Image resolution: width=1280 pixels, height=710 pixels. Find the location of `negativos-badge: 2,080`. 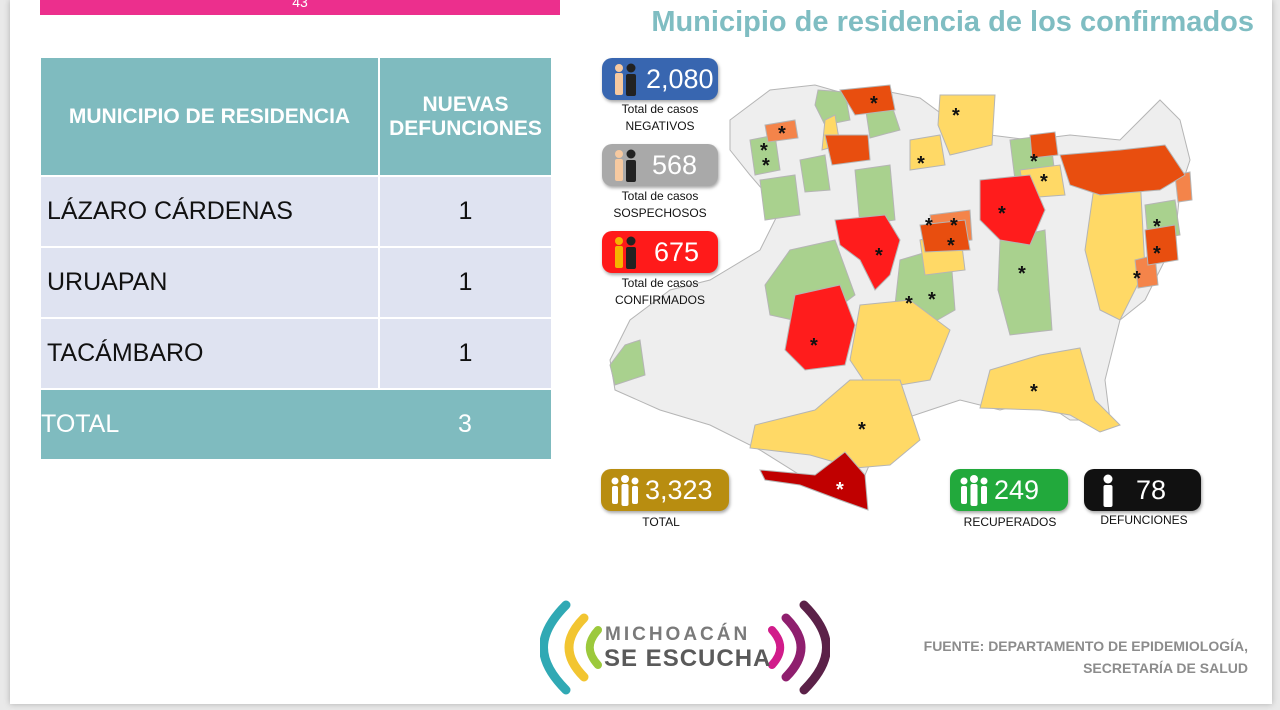

negativos-badge: 2,080 is located at coordinates (660, 79).